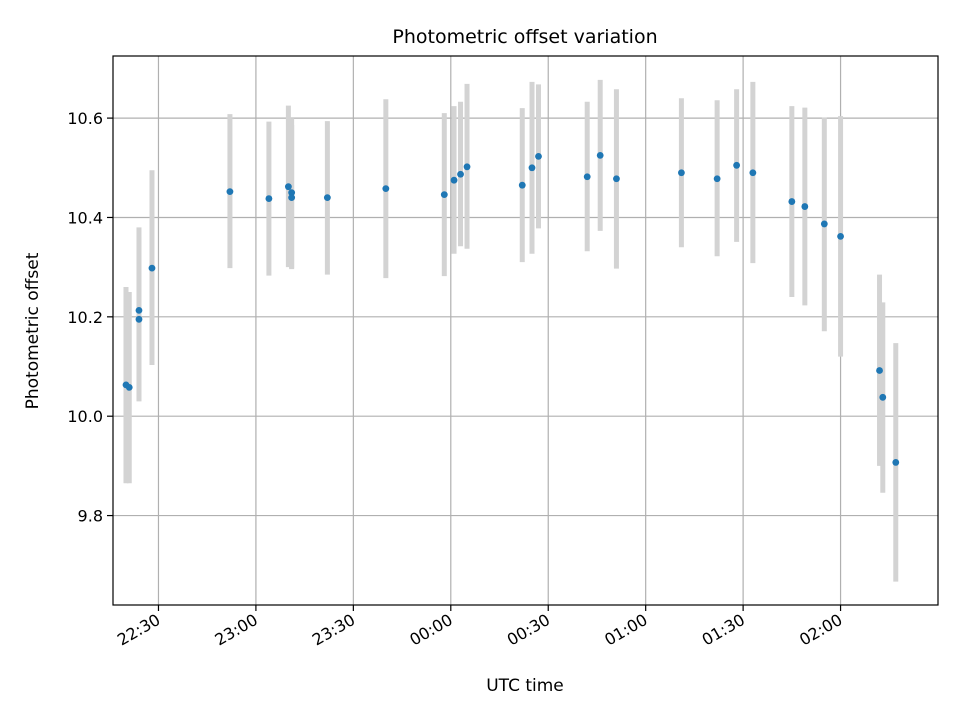 This screenshot has height=720, width=960. What do you see at coordinates (85, 217) in the screenshot?
I see `y-tick-label: 10.4` at bounding box center [85, 217].